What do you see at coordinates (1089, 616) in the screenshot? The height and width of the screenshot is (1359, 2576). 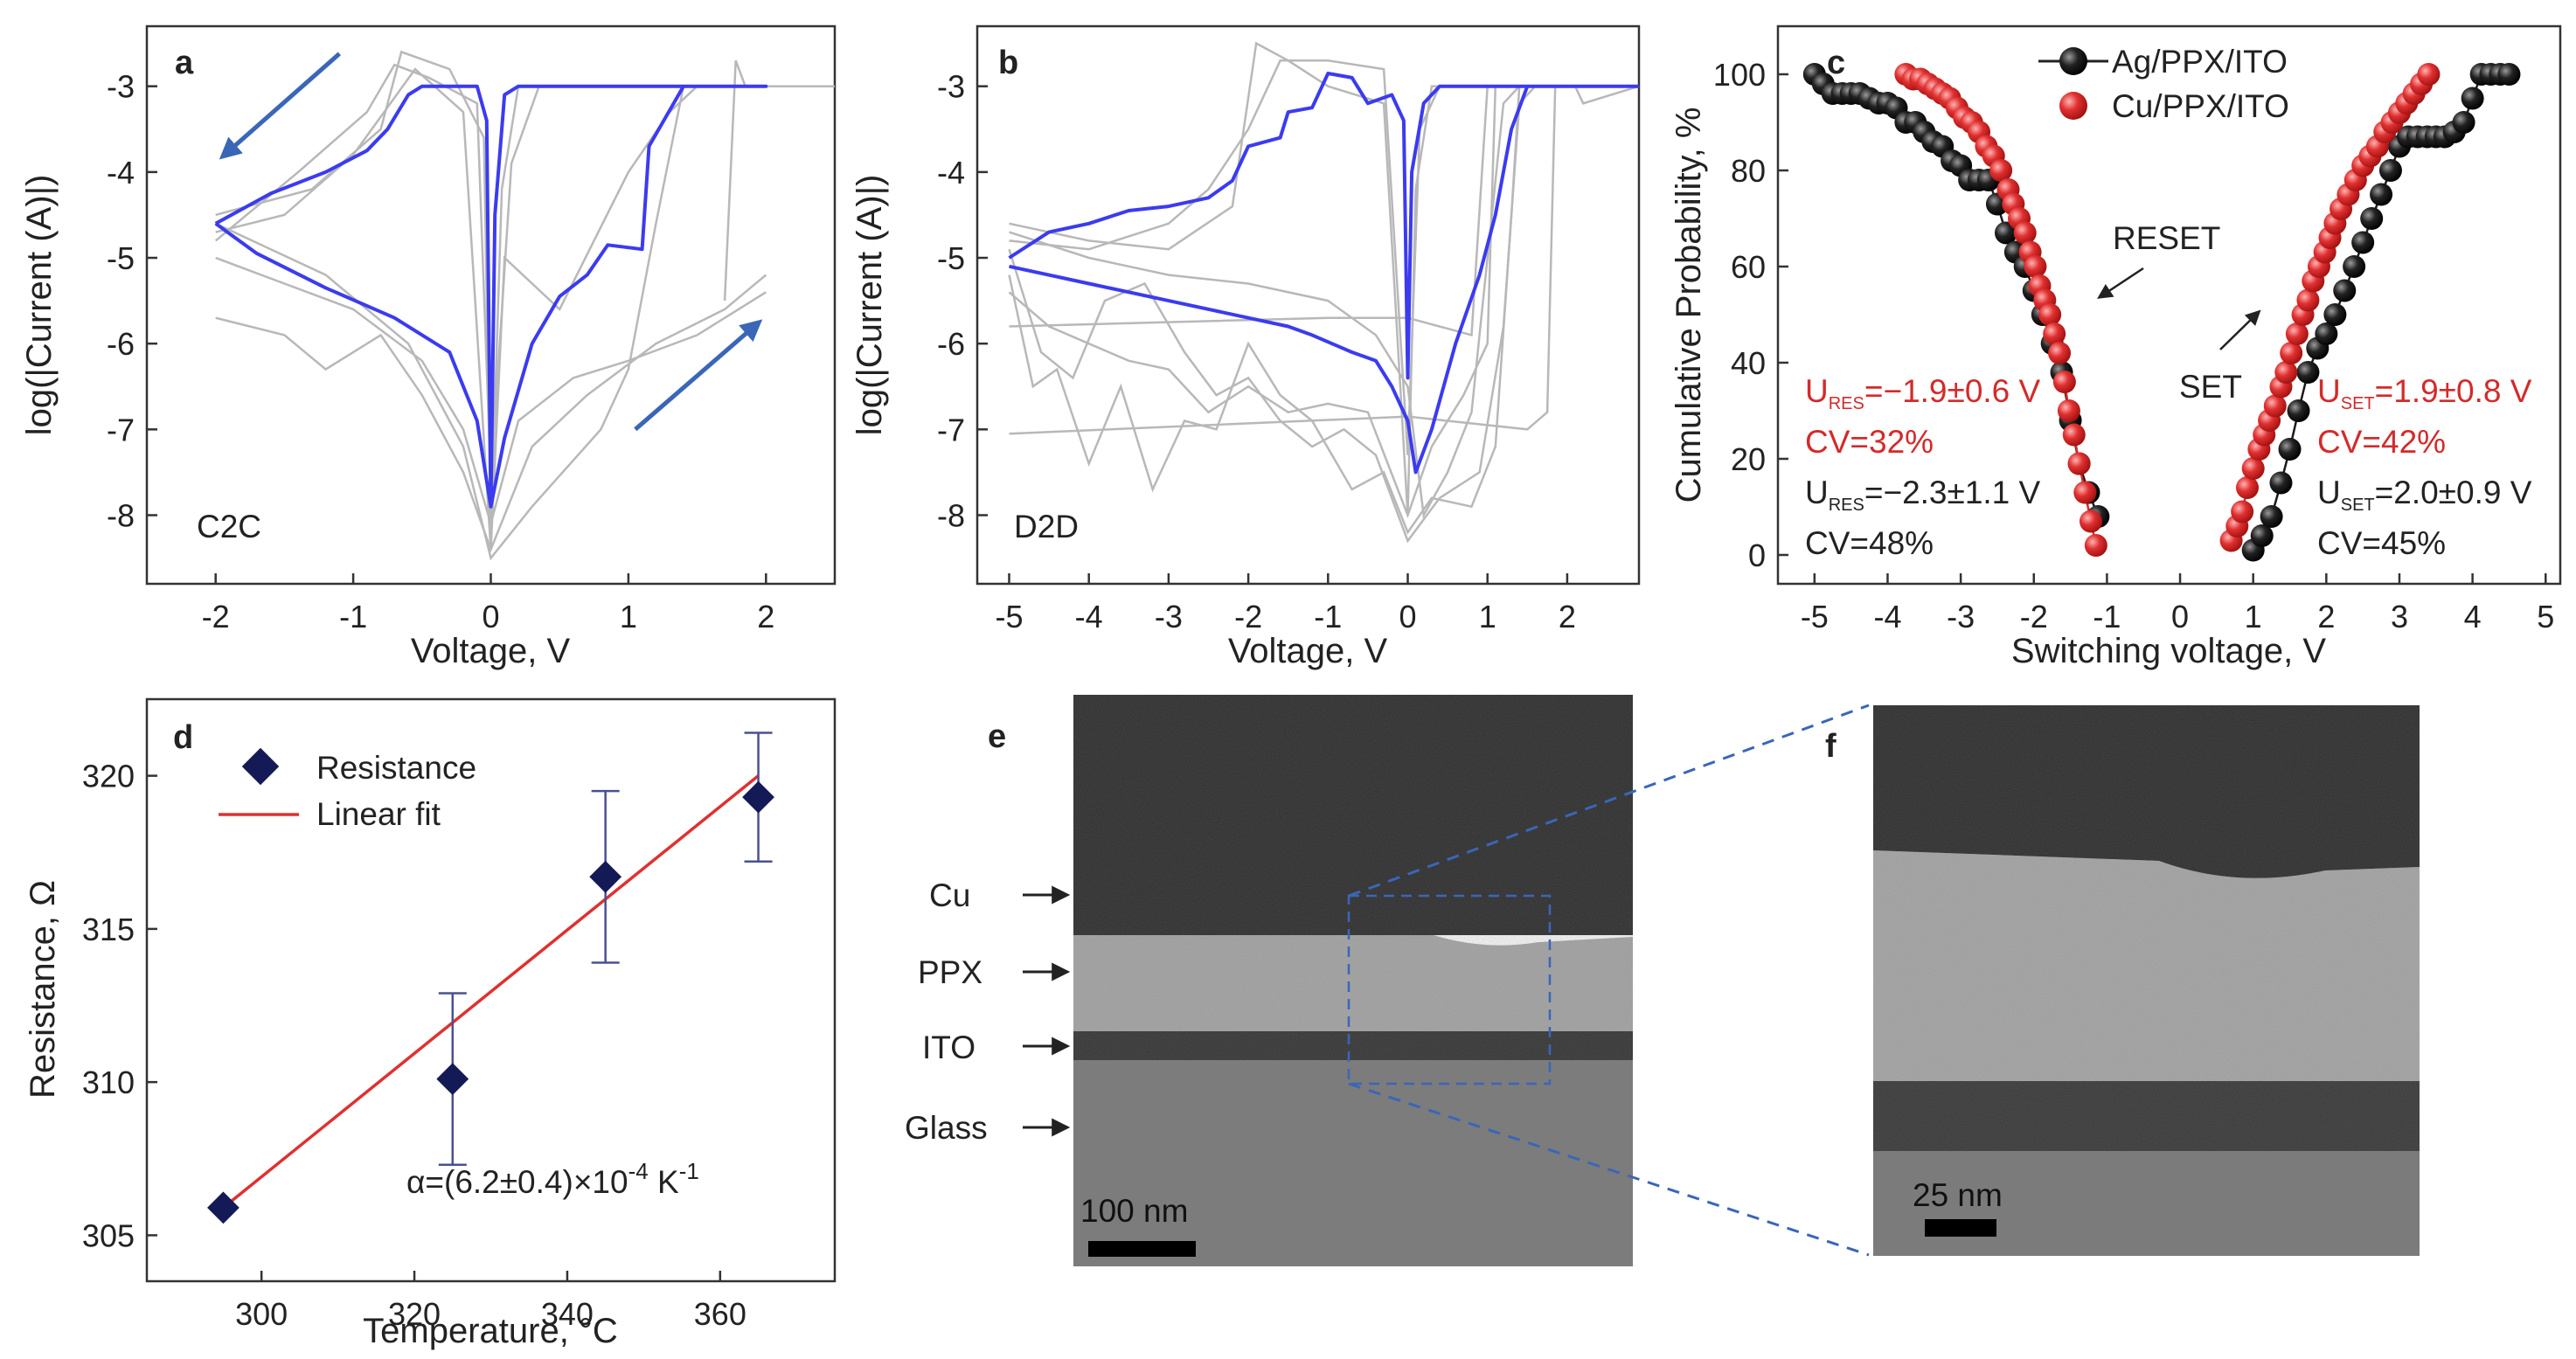 I see `x-tick-label: -4` at bounding box center [1089, 616].